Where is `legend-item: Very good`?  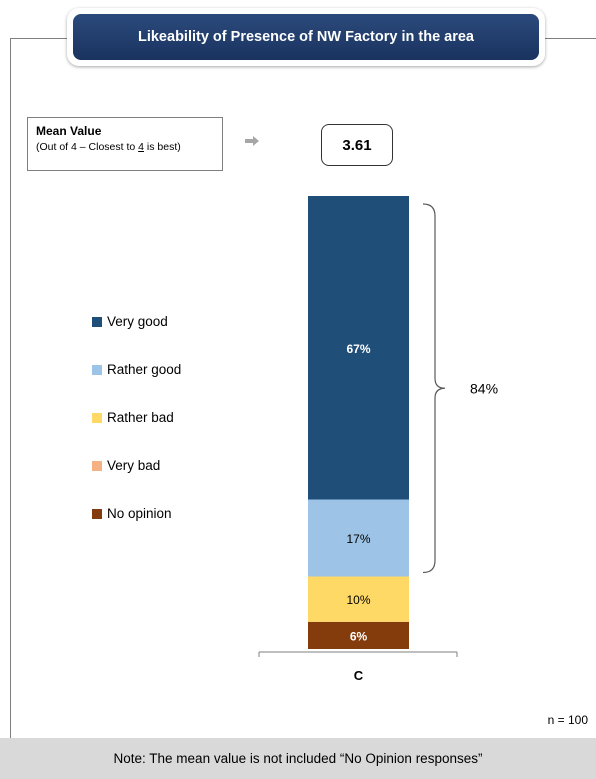 legend-item: Very good is located at coordinates (130, 321).